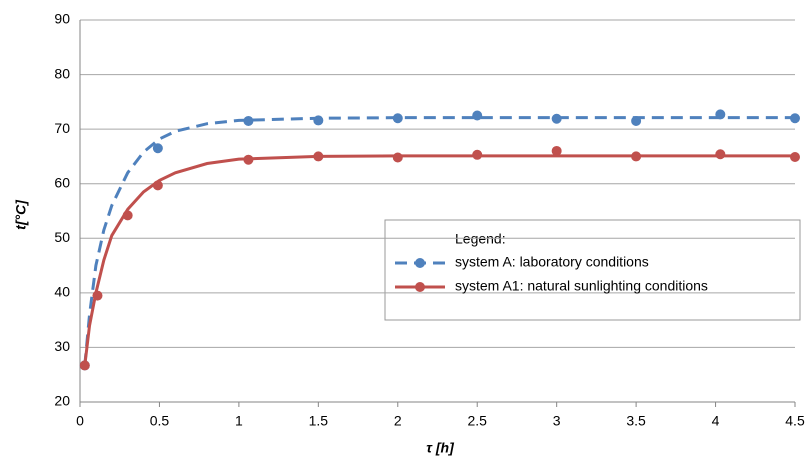  I want to click on x-tick-label: 2.5, so click(477, 421).